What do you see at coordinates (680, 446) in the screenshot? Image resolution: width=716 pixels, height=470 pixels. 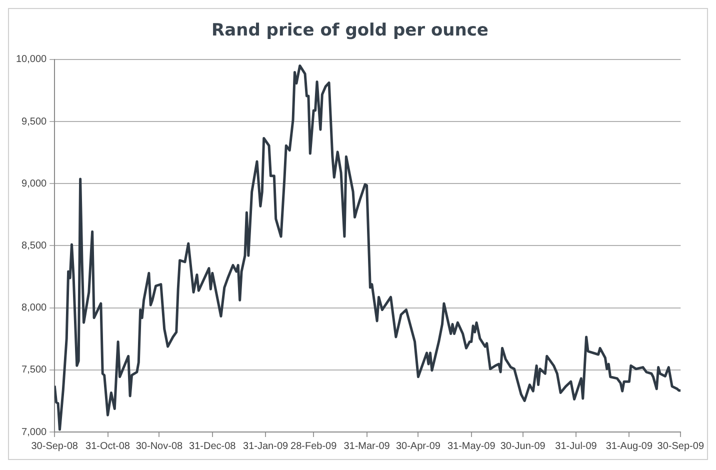 I see `x-tick-label: 30-Sep-09` at bounding box center [680, 446].